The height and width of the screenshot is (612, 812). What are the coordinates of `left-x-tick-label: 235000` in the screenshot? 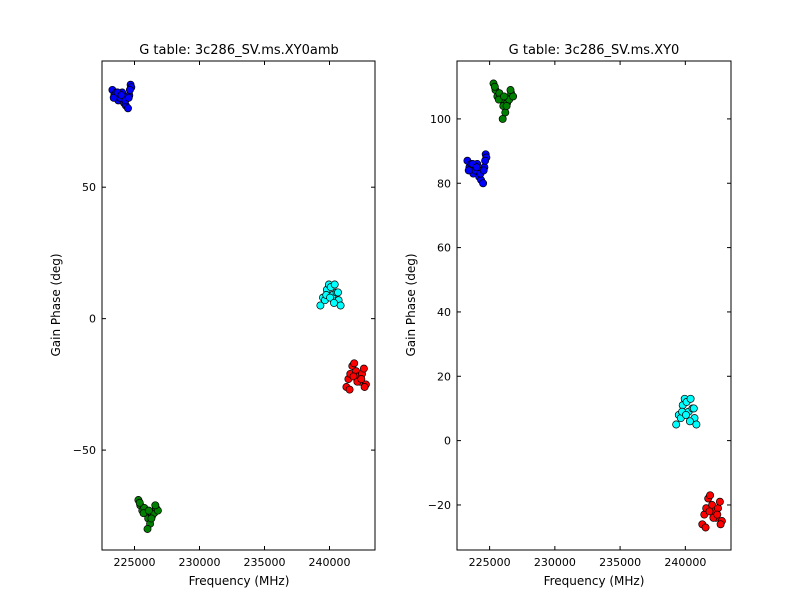 It's located at (265, 562).